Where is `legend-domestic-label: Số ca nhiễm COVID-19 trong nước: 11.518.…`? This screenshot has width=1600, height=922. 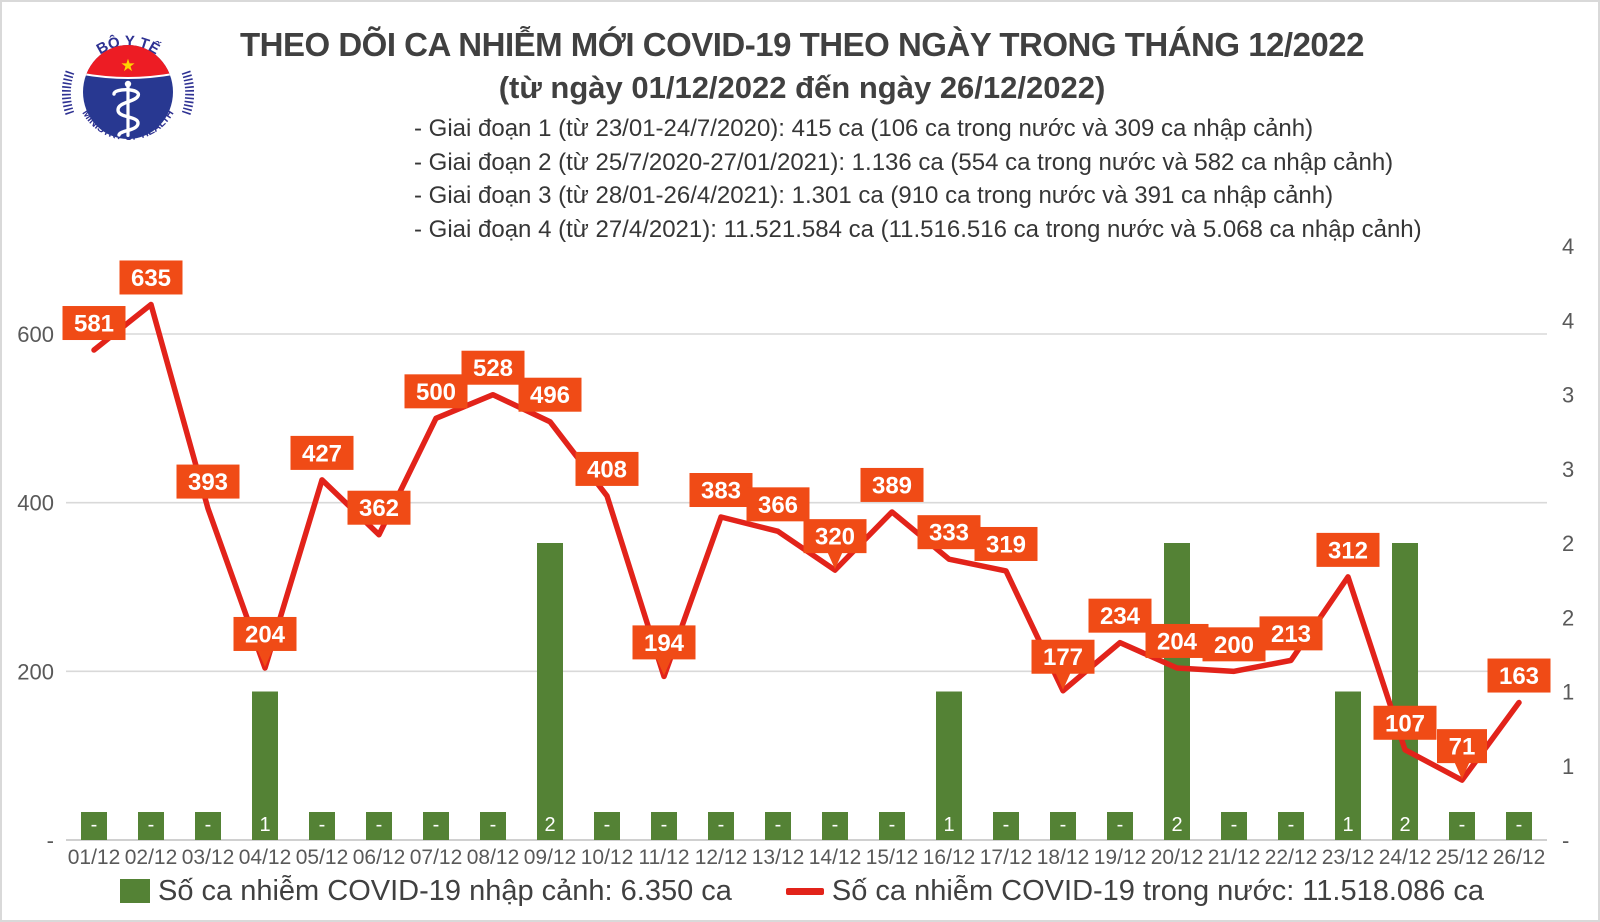 legend-domestic-label: Số ca nhiễm COVID-19 trong nước: 11.518.… is located at coordinates (1157, 890).